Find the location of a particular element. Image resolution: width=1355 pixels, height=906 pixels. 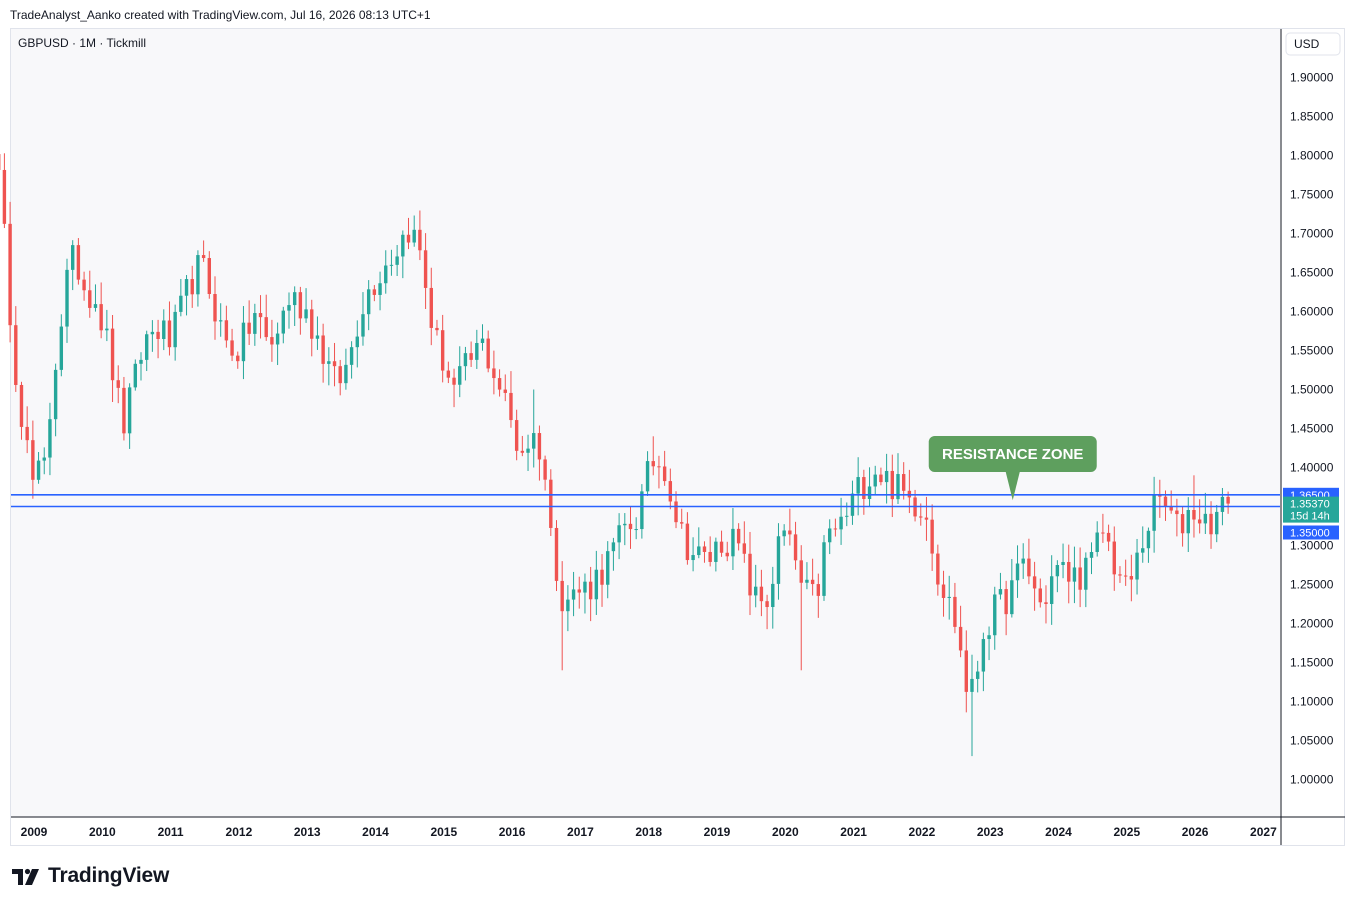

price-tick-label: 1.60000 is located at coordinates (1312, 312).